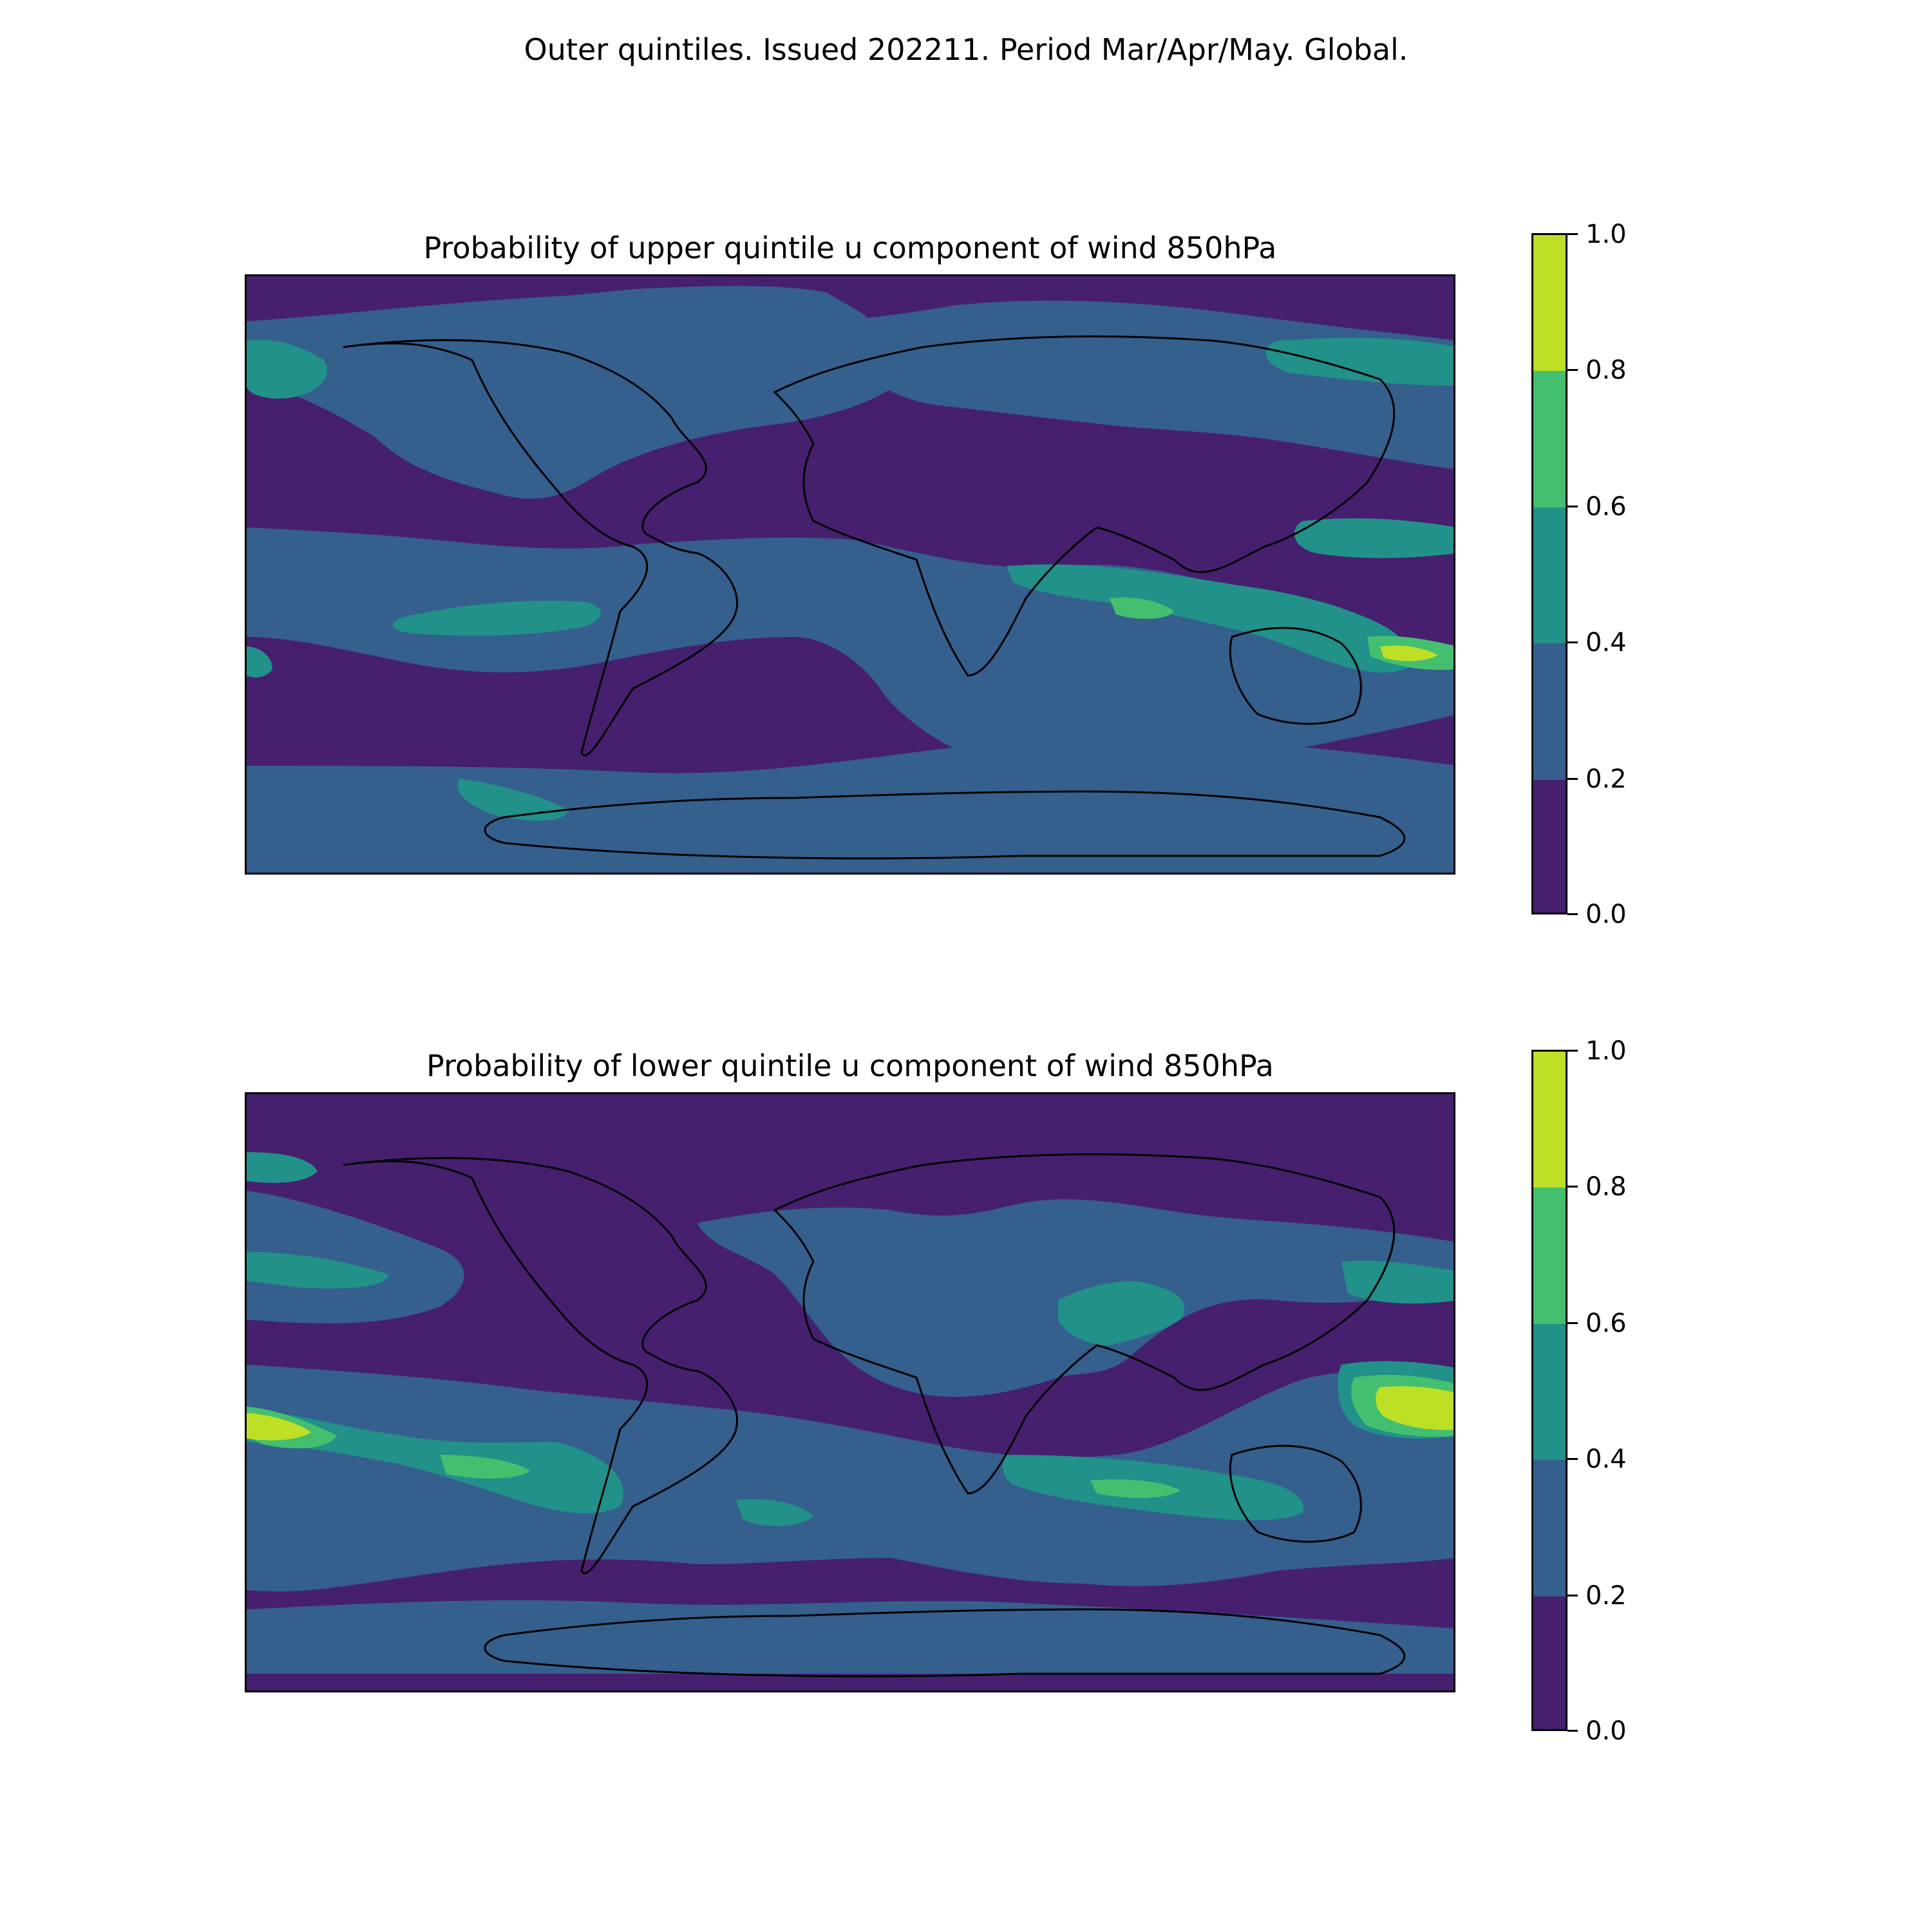 The image size is (1932, 1932). I want to click on map-2-coastlines, so click(875, 1415).